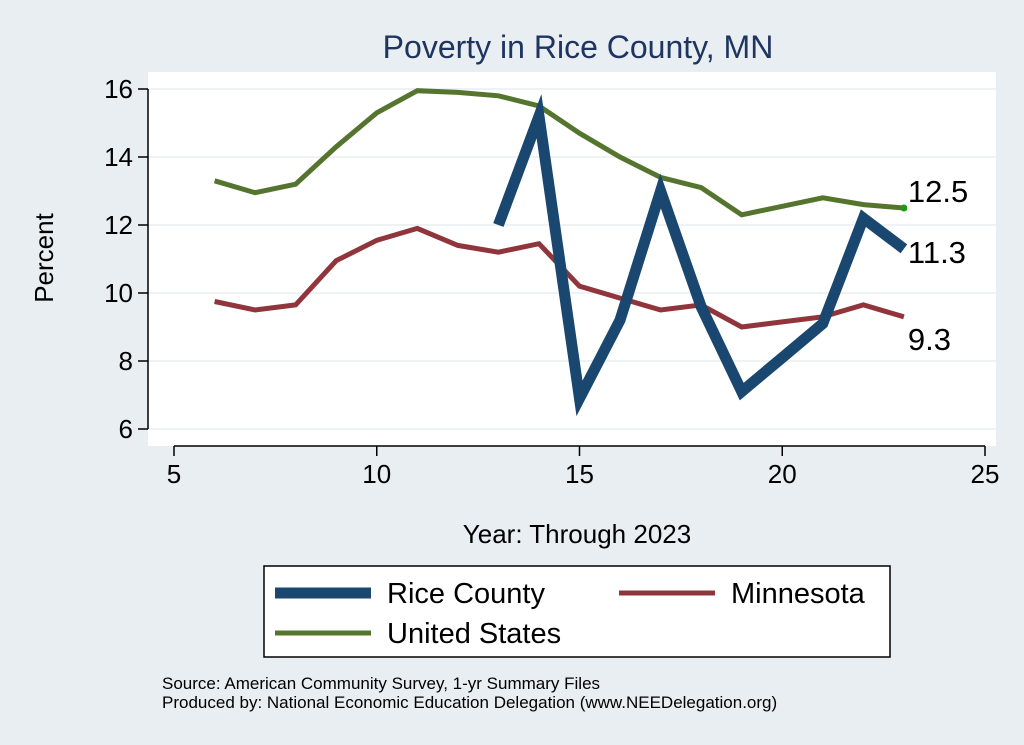  Describe the element at coordinates (126, 361) in the screenshot. I see `y-tick-label-8: 8` at that location.